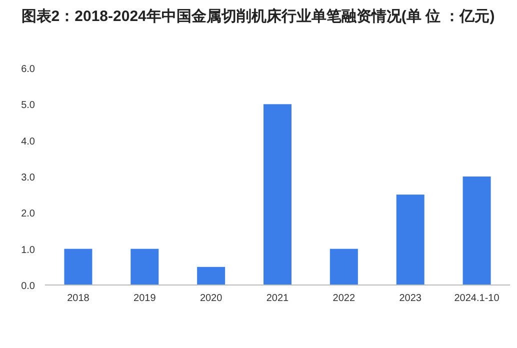 Image resolution: width=517 pixels, height=348 pixels. I want to click on x-tick-label: 2024.1-10, so click(477, 298).